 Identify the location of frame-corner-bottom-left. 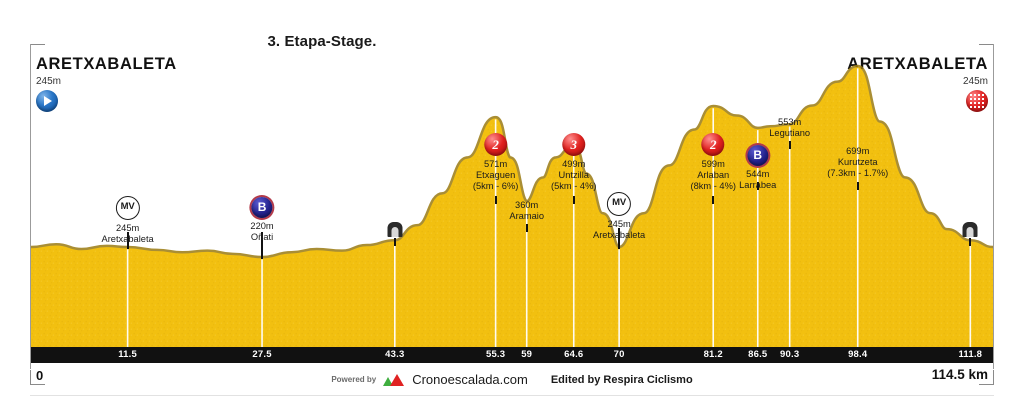
(37, 377).